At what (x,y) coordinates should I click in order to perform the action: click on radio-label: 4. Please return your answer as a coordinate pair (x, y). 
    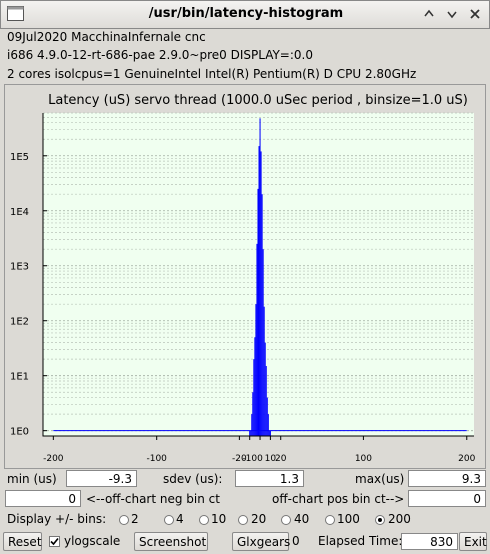
    Looking at the image, I should click on (180, 519).